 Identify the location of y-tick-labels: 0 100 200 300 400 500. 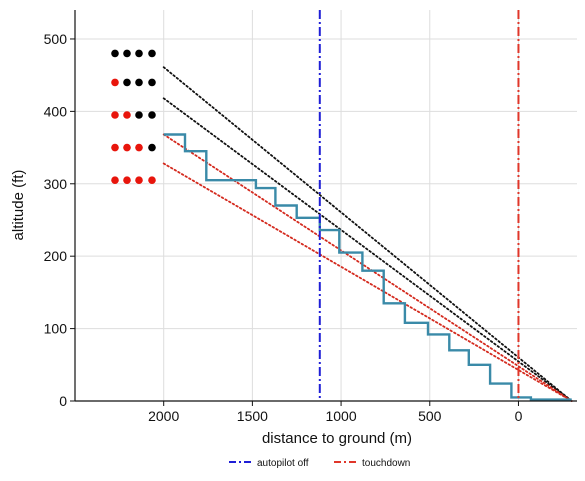
(56, 220).